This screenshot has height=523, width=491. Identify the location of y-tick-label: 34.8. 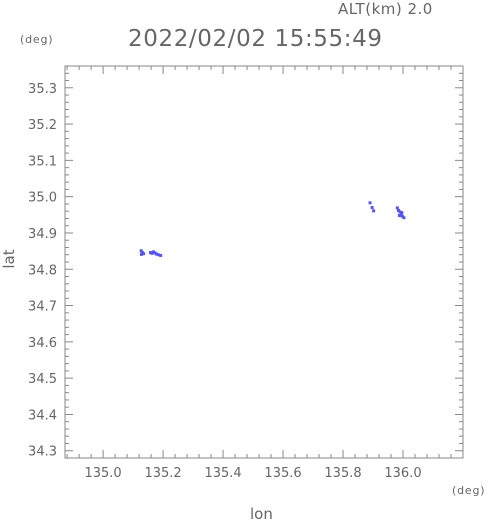
(42, 270).